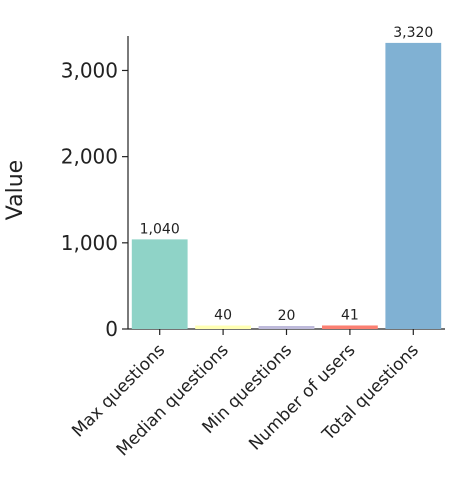 This screenshot has height=487, width=463. Describe the element at coordinates (89, 70) in the screenshot. I see `y-tick-label: 3,000` at that location.